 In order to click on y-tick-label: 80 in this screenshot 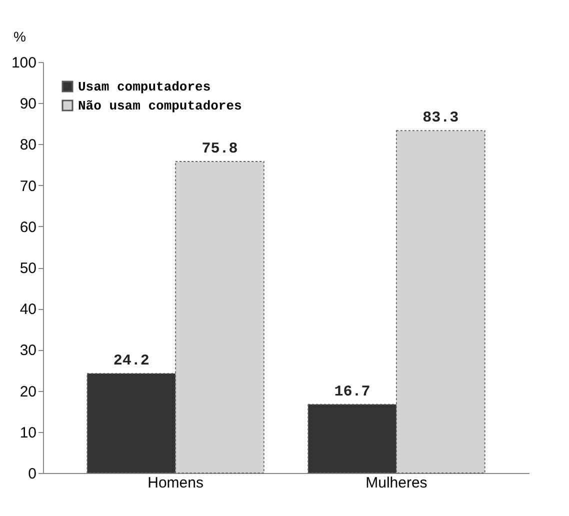, I will do `click(28, 145)`.